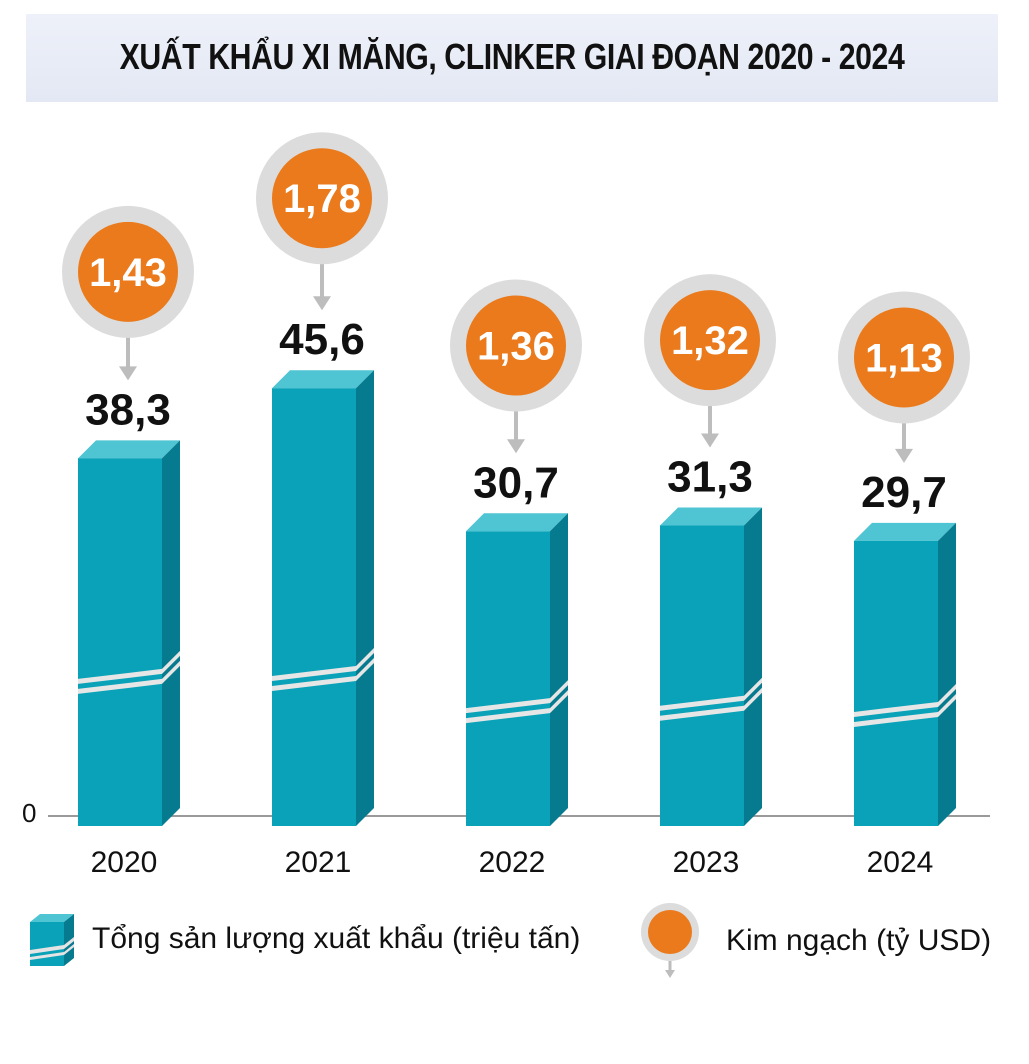 Image resolution: width=1029 pixels, height=1064 pixels. I want to click on bar-2024, so click(896, 683).